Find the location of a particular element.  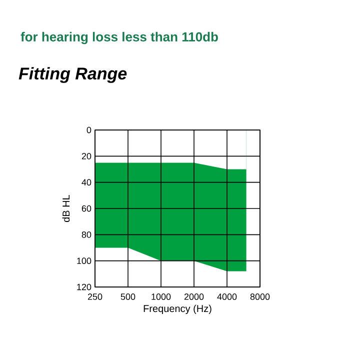

chart-title: Fitting Range is located at coordinates (72, 75).